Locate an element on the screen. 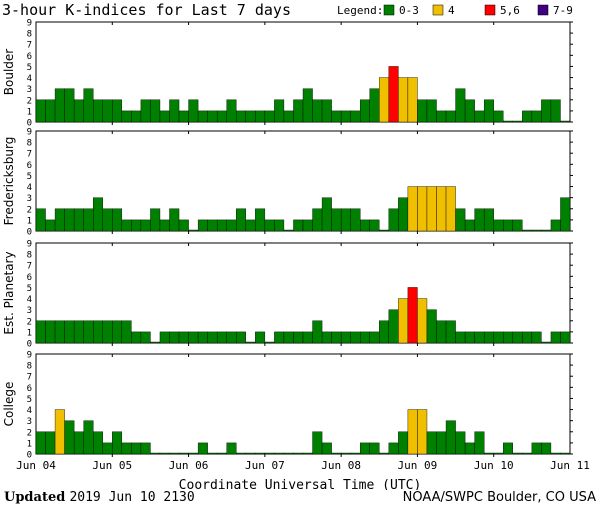 This screenshot has width=600, height=510. x-tick-label: Jun 07 is located at coordinates (265, 465).